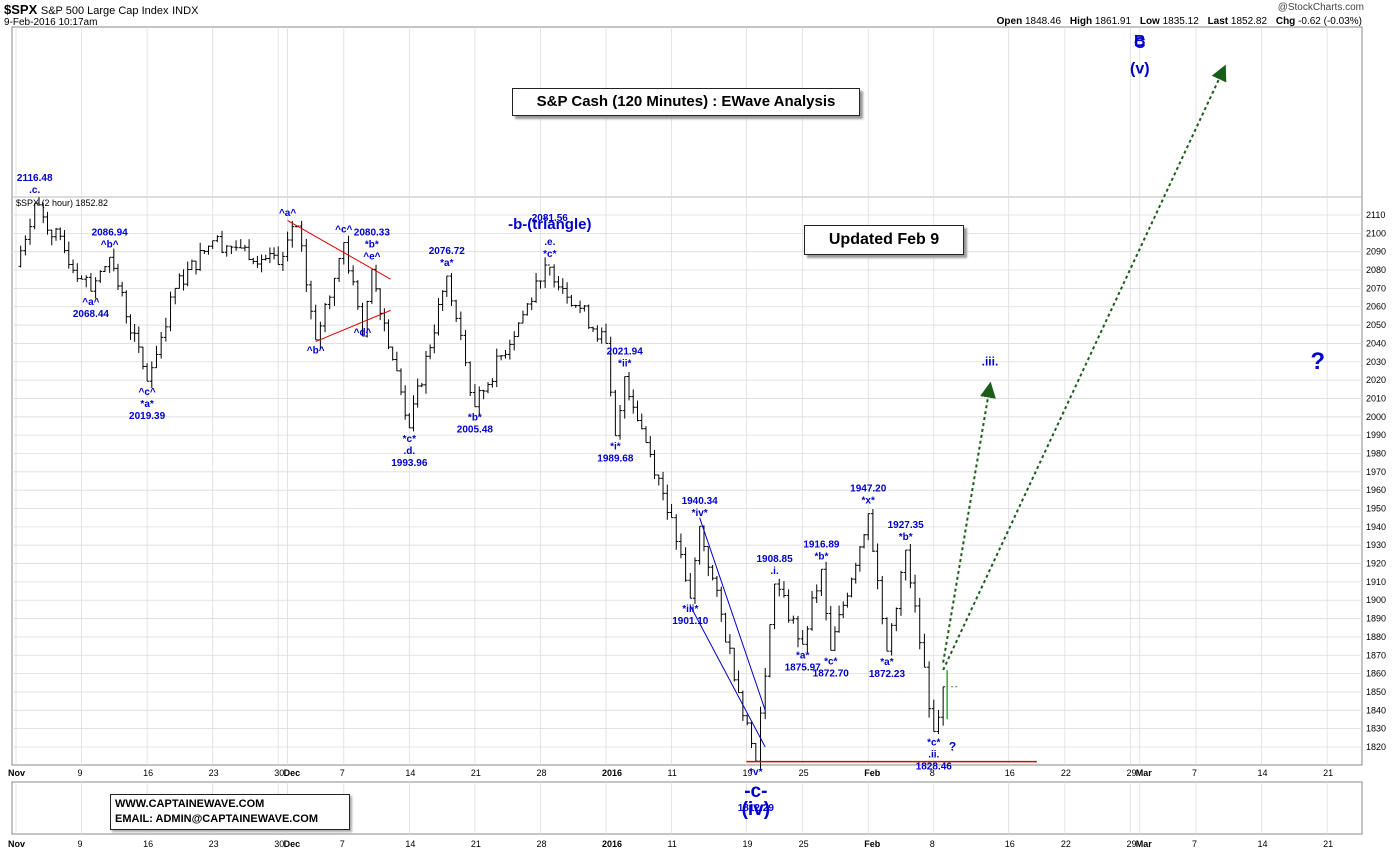 This screenshot has height=852, width=1400. What do you see at coordinates (804, 773) in the screenshot?
I see `x-tick-label: 25` at bounding box center [804, 773].